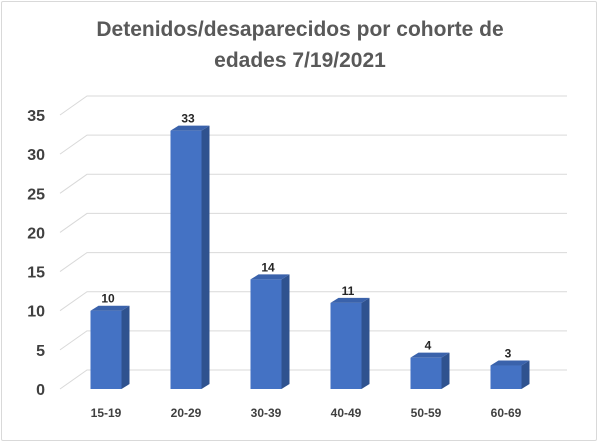 The image size is (600, 444). I want to click on y-tick-label: 10, so click(36, 312).